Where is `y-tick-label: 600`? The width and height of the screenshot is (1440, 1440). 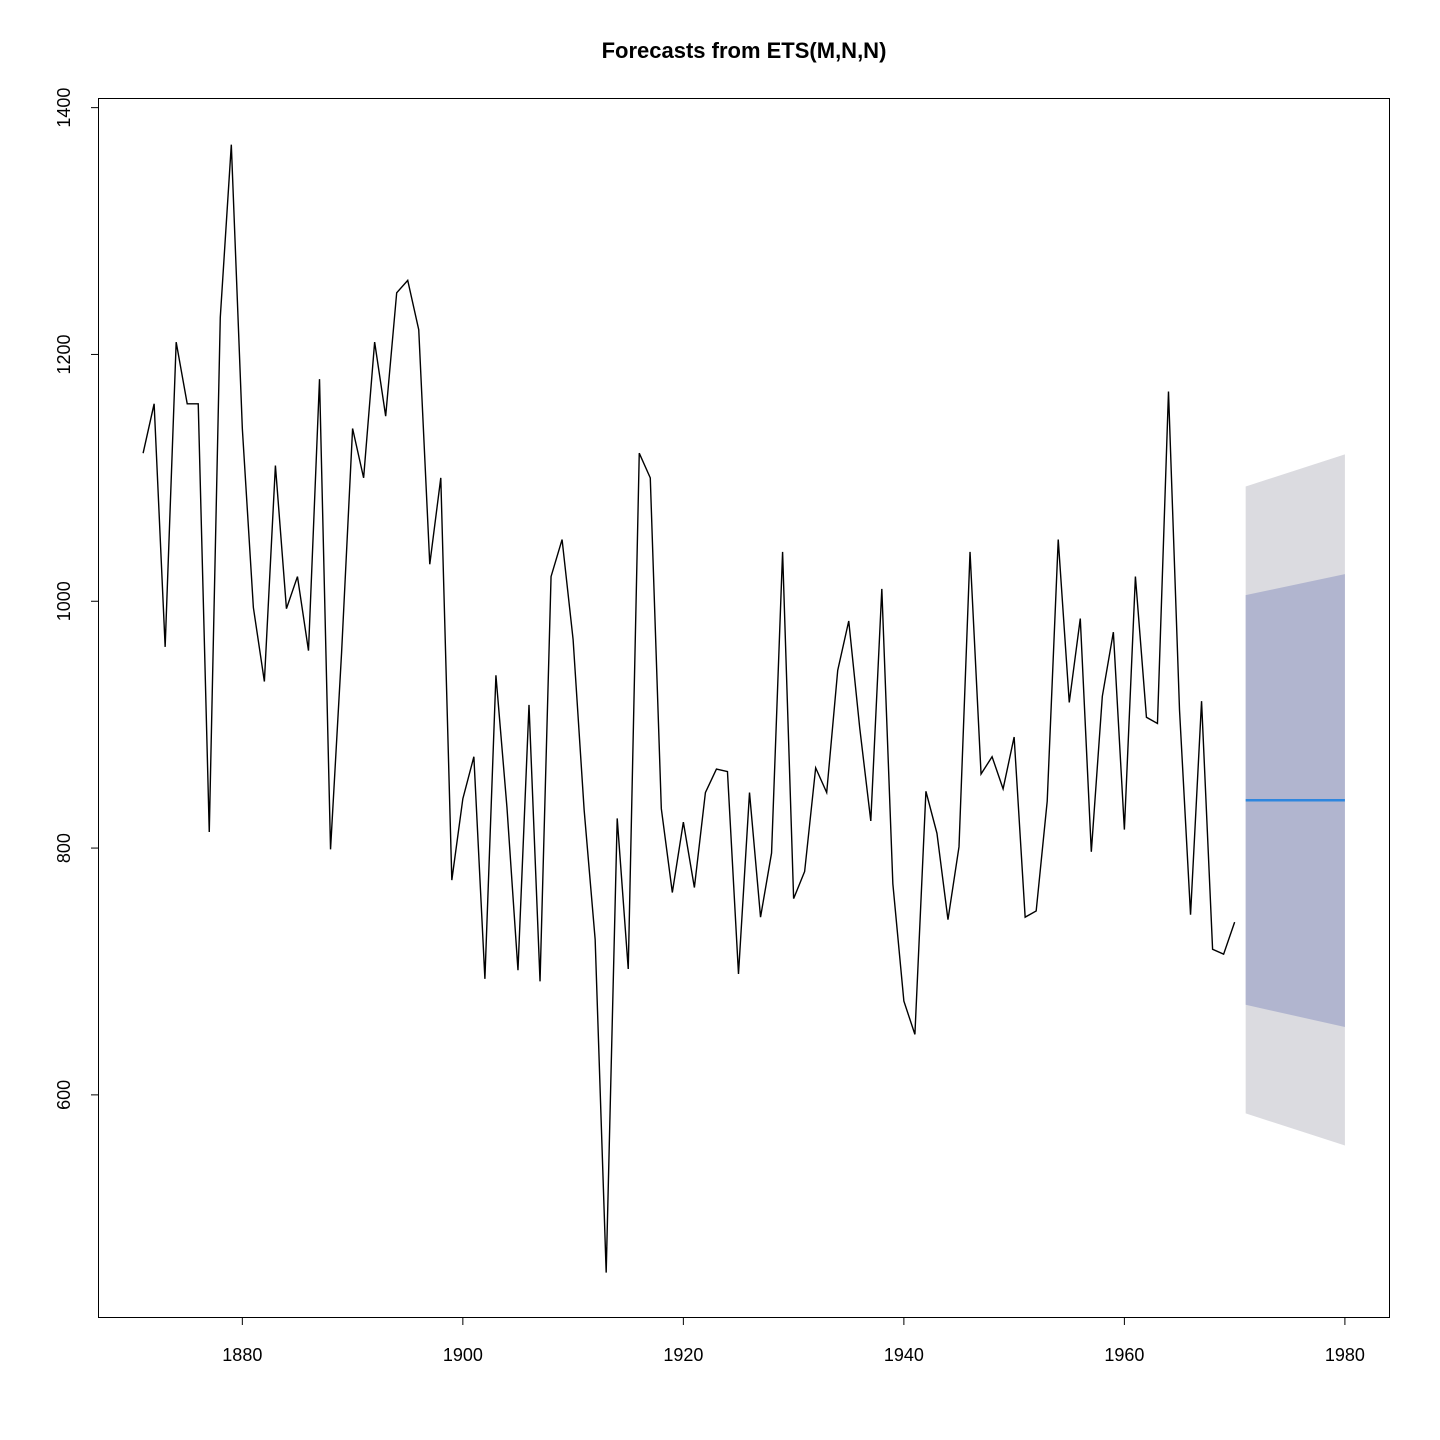
y-tick-label: 600 is located at coordinates (64, 1095).